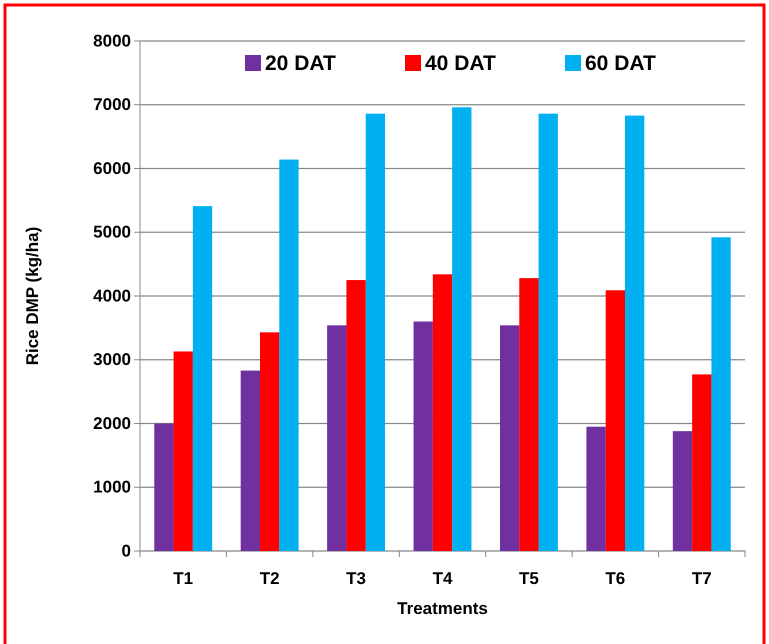  I want to click on x-tick-label: T2, so click(270, 578).